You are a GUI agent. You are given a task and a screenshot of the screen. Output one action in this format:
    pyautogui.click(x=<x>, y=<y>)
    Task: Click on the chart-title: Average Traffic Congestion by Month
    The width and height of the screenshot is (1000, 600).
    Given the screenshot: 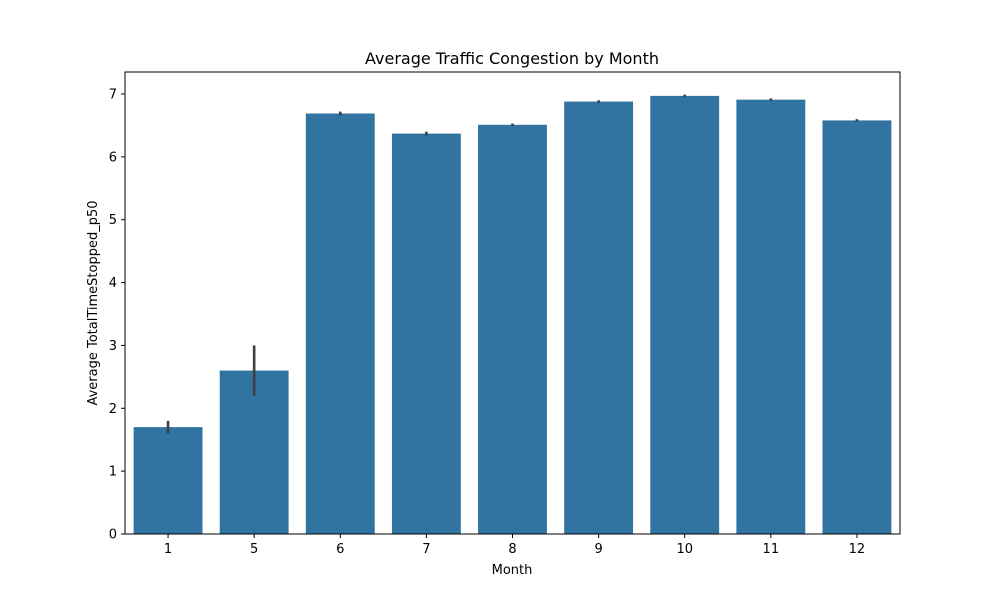 What is the action you would take?
    pyautogui.click(x=512, y=58)
    